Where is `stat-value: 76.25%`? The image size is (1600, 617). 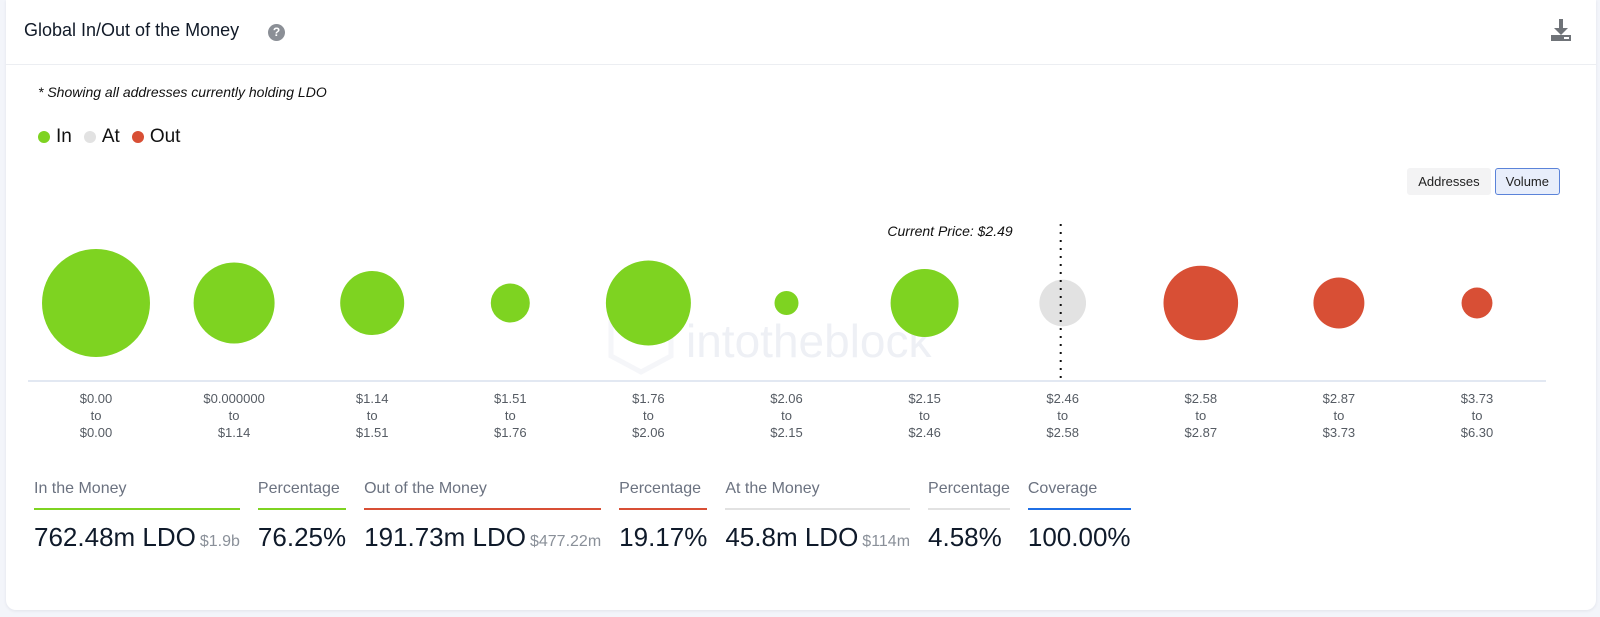
stat-value: 76.25% is located at coordinates (302, 537).